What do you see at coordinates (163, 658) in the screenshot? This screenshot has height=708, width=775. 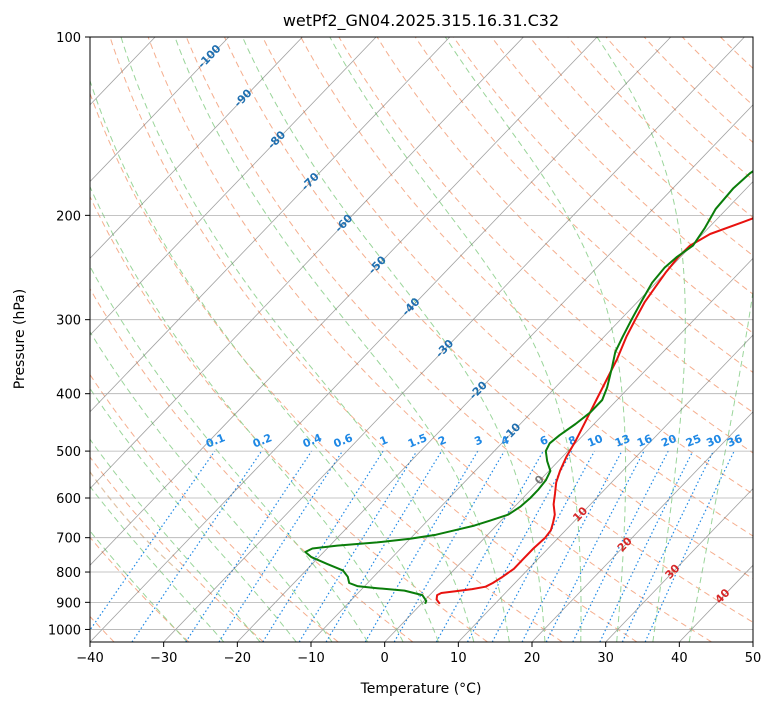 I see `x-tick-label: −30` at bounding box center [163, 658].